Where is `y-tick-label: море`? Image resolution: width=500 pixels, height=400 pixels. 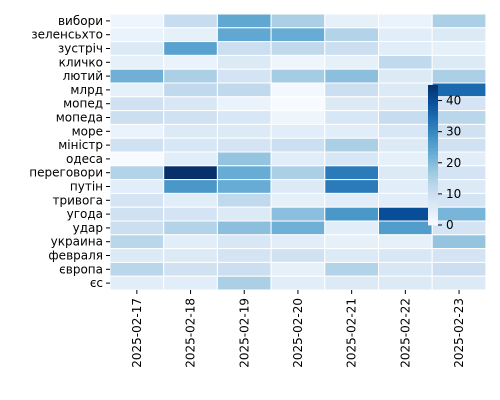
y-tick-label: море is located at coordinates (87, 131).